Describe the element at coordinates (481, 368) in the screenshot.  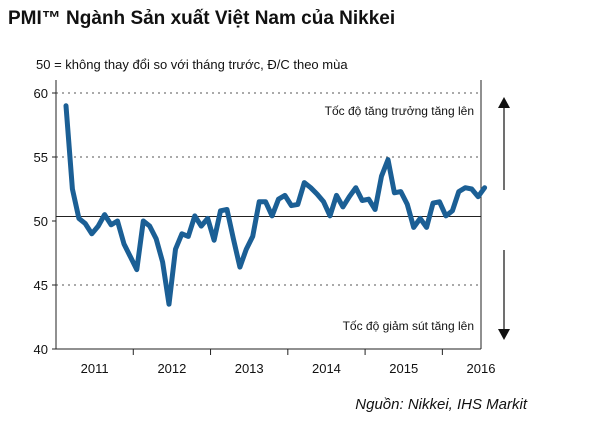
I see `x-tick-label-2016: 2016` at that location.